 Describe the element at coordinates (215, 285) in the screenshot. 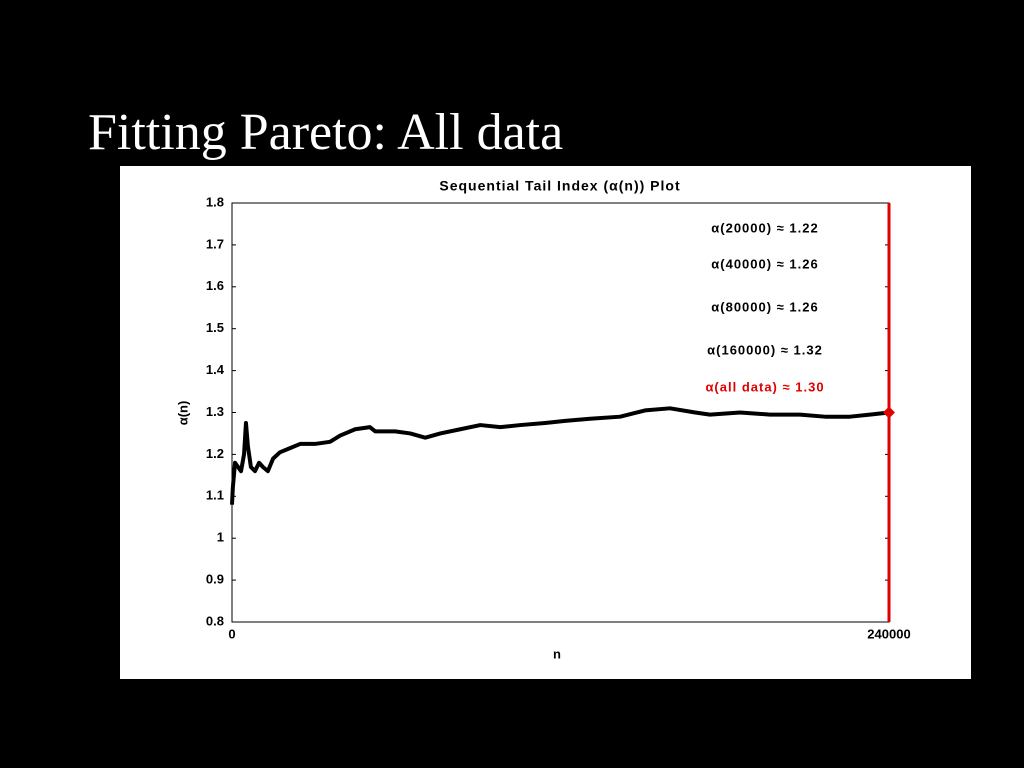

I see `y-tick-label: 1.6` at that location.